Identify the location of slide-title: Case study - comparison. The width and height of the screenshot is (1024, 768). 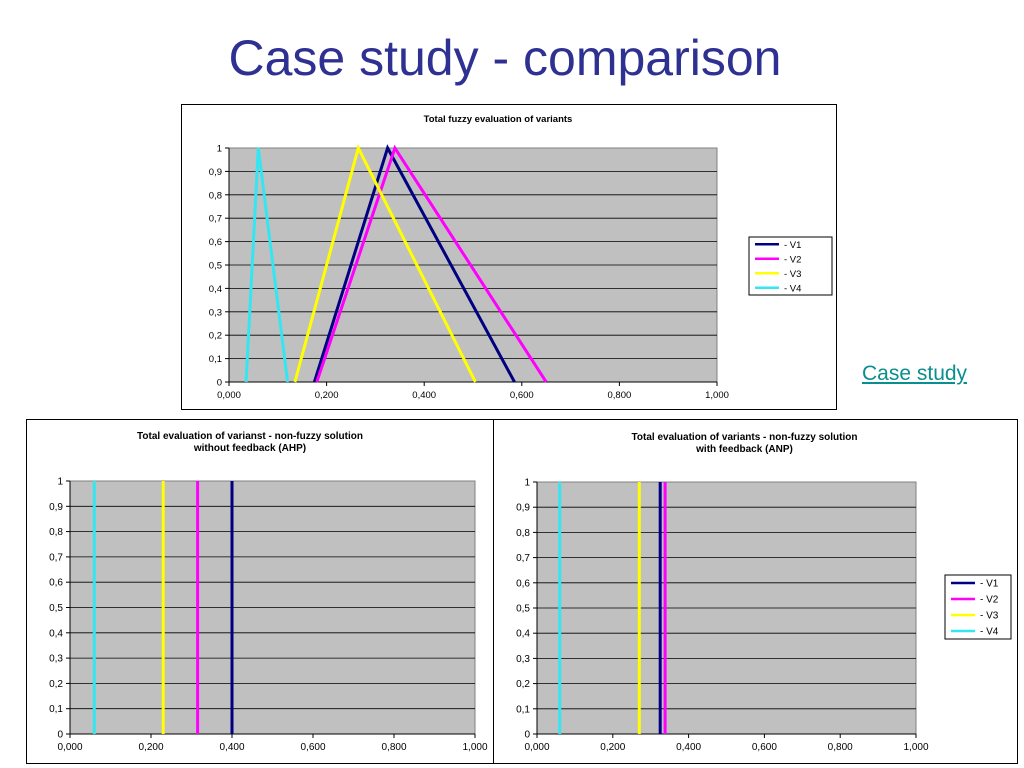
(505, 58).